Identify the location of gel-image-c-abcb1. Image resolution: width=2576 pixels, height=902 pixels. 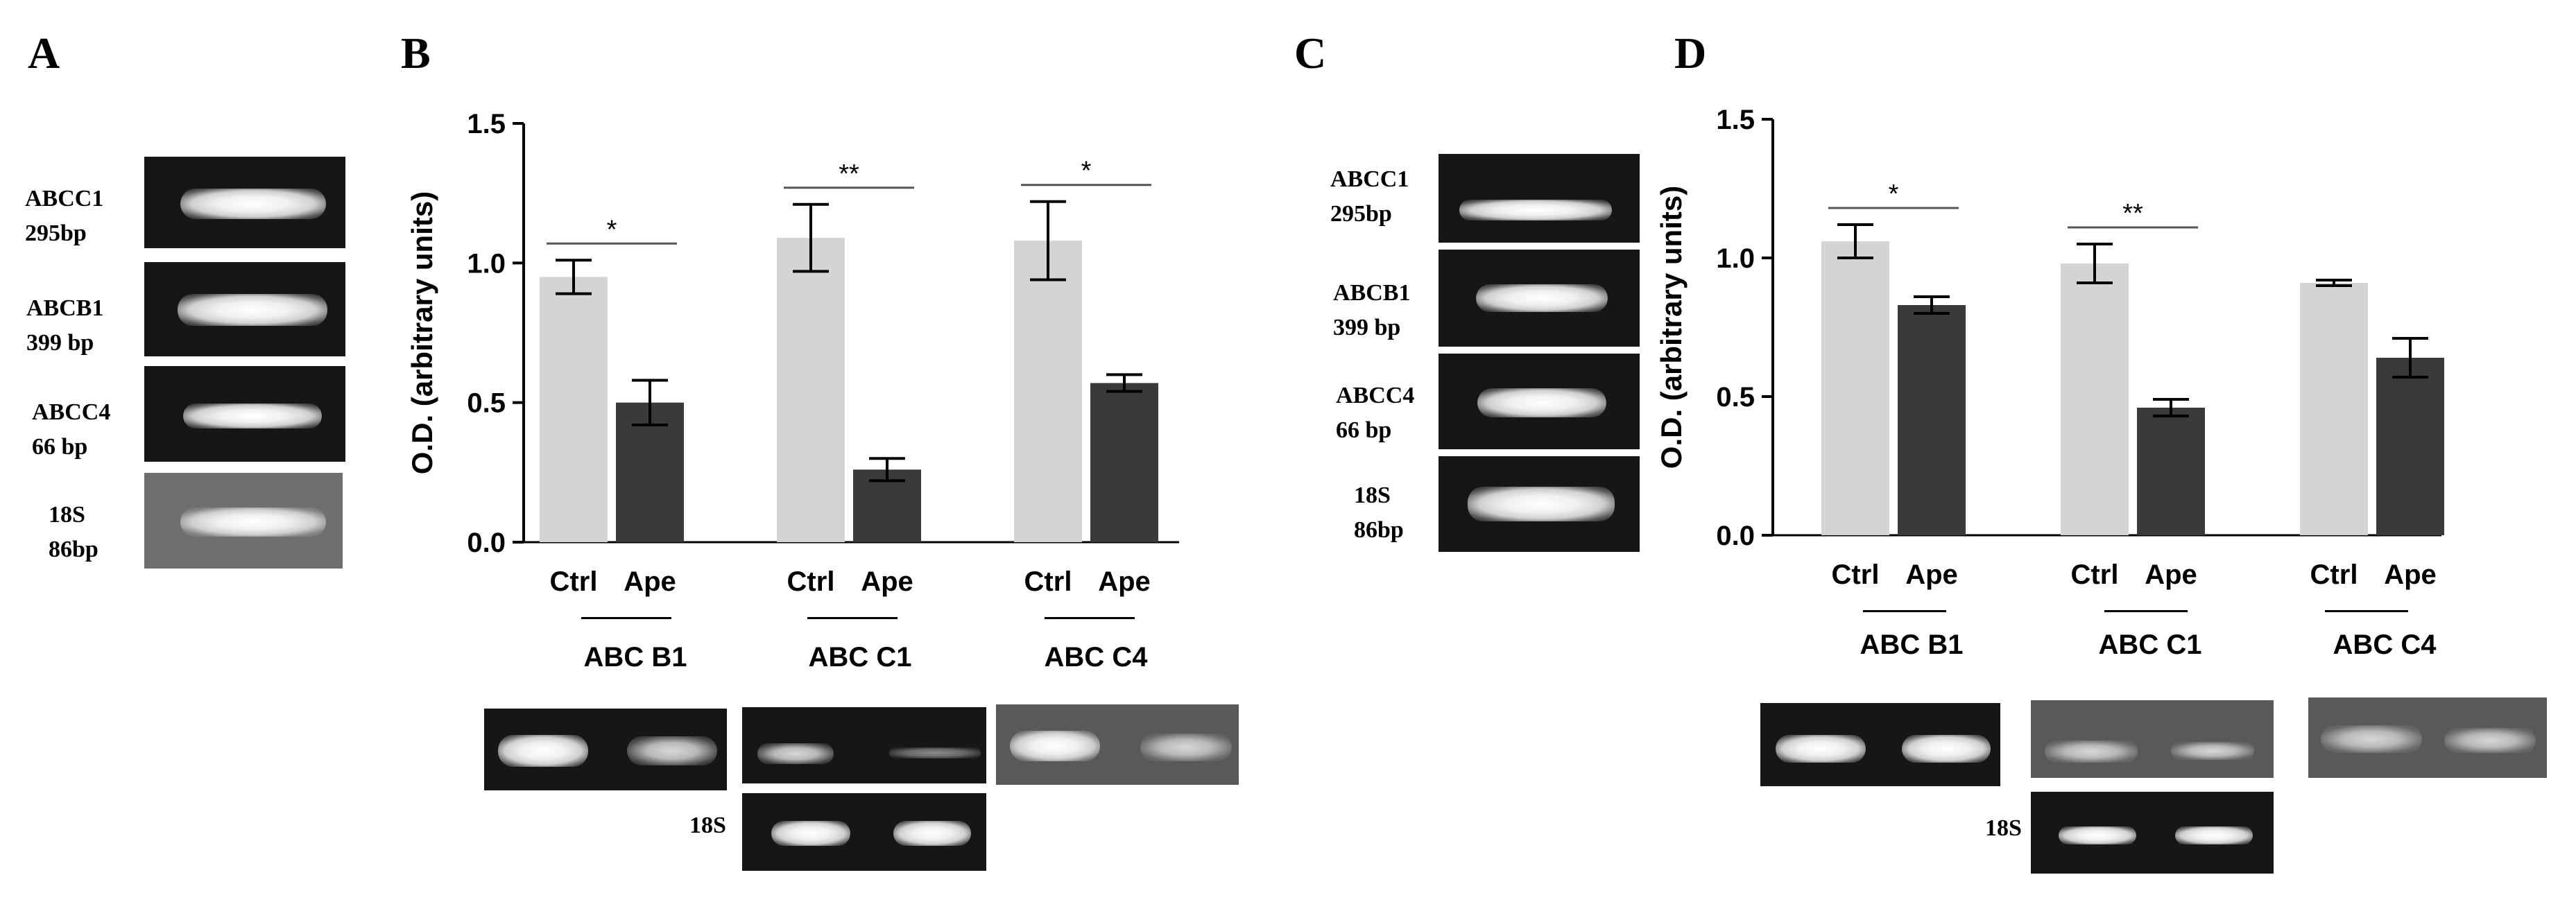
(1539, 298).